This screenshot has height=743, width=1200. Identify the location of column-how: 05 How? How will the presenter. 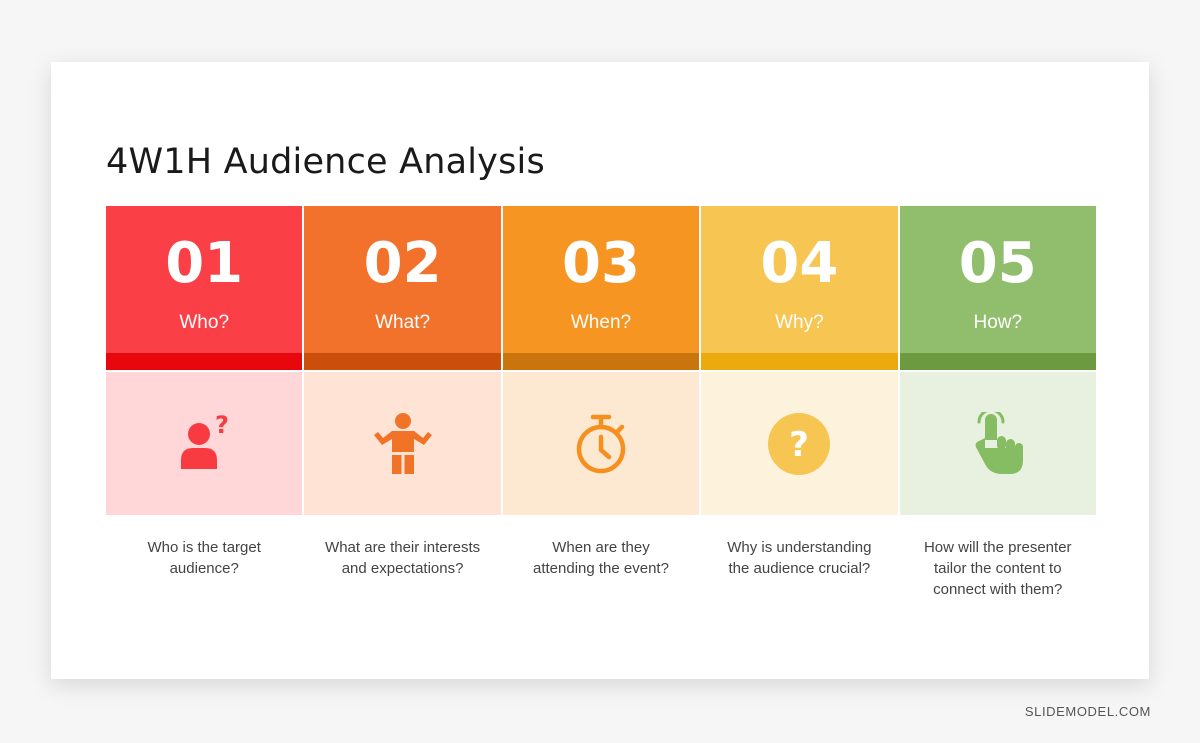
(997, 403).